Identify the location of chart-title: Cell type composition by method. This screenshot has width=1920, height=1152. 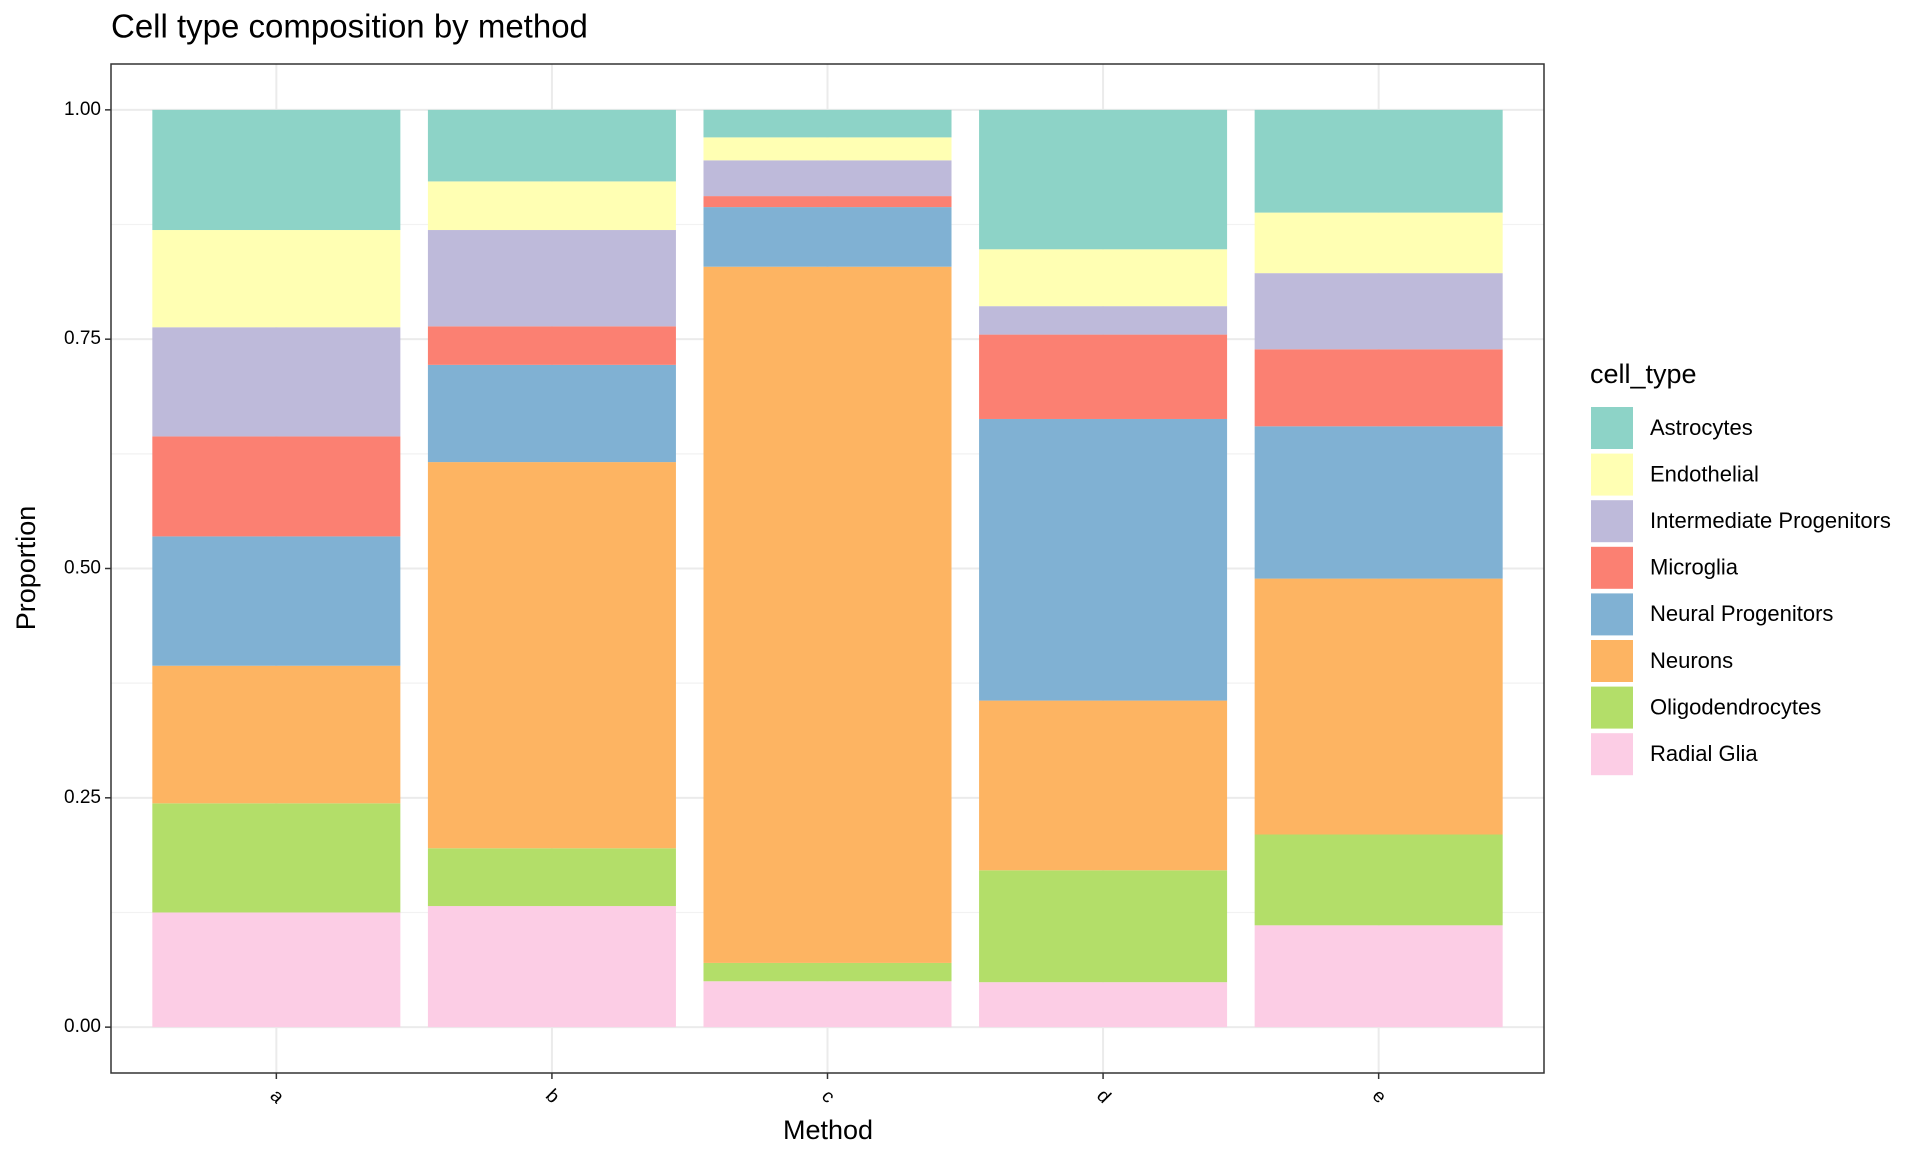
(349, 26).